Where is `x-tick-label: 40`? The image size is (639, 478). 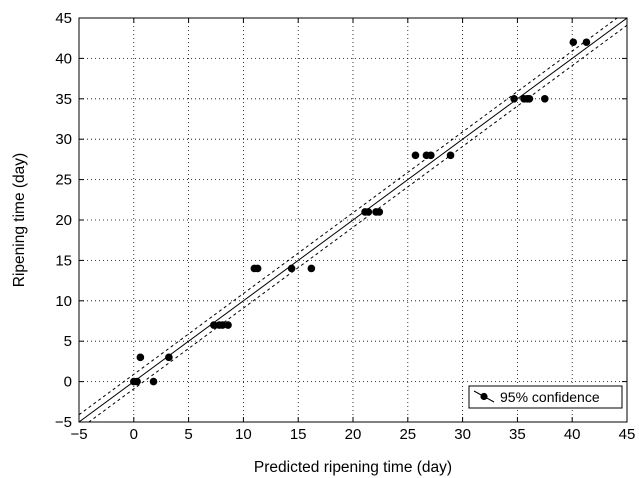 x-tick-label: 40 is located at coordinates (572, 434).